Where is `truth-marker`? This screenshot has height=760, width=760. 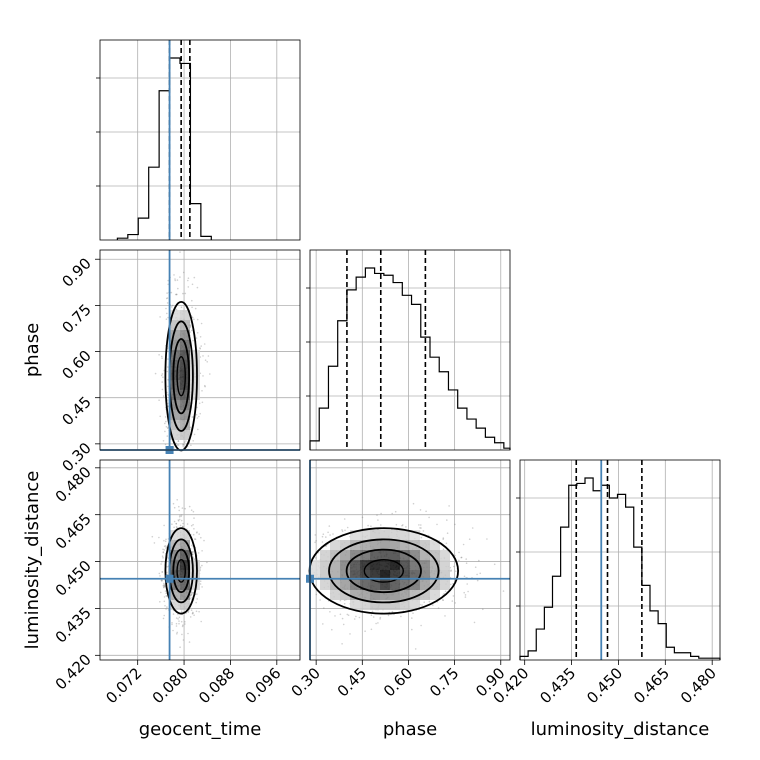
truth-marker is located at coordinates (169, 578).